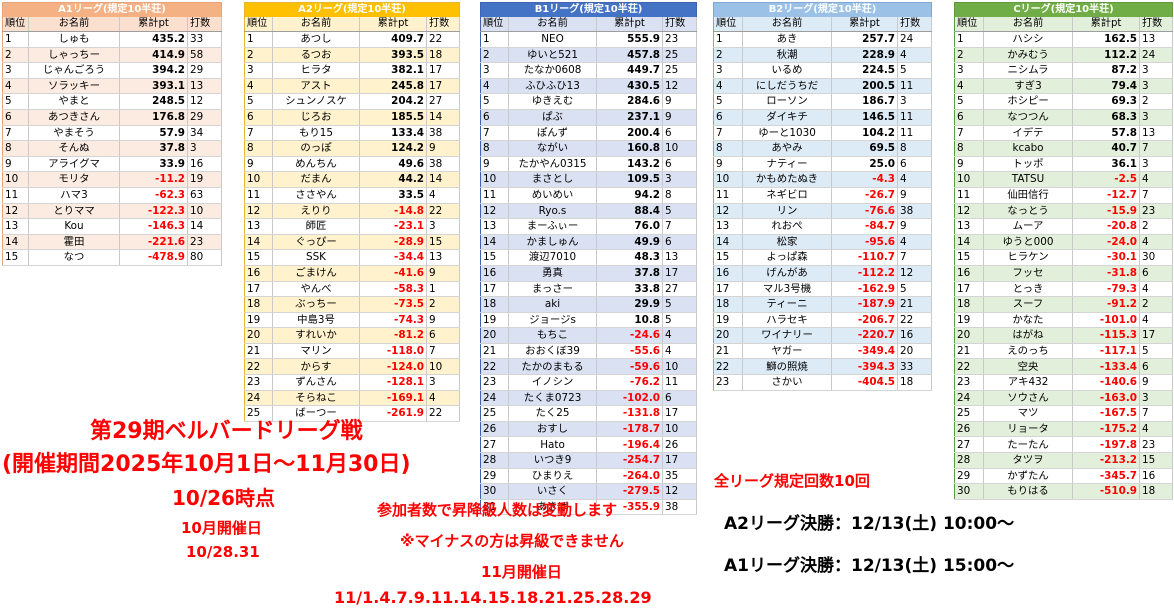  I want to click on name-cell: リン, so click(787, 211).